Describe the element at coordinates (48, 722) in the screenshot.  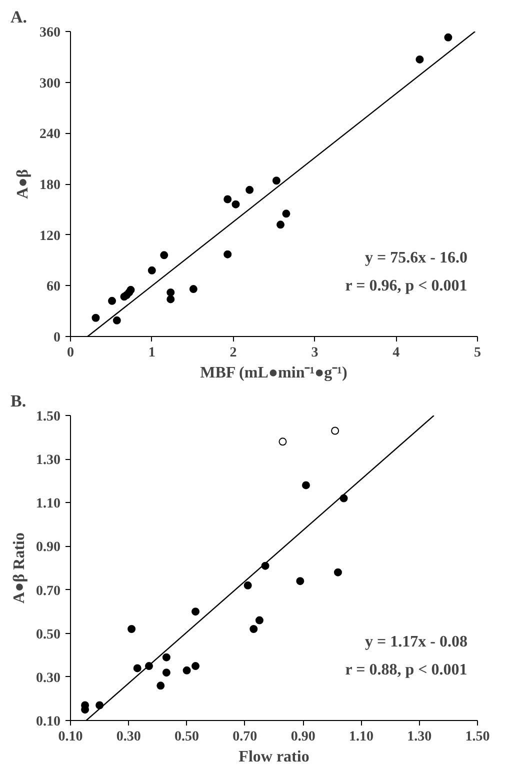
I see `y-tick-label: 0.10` at that location.